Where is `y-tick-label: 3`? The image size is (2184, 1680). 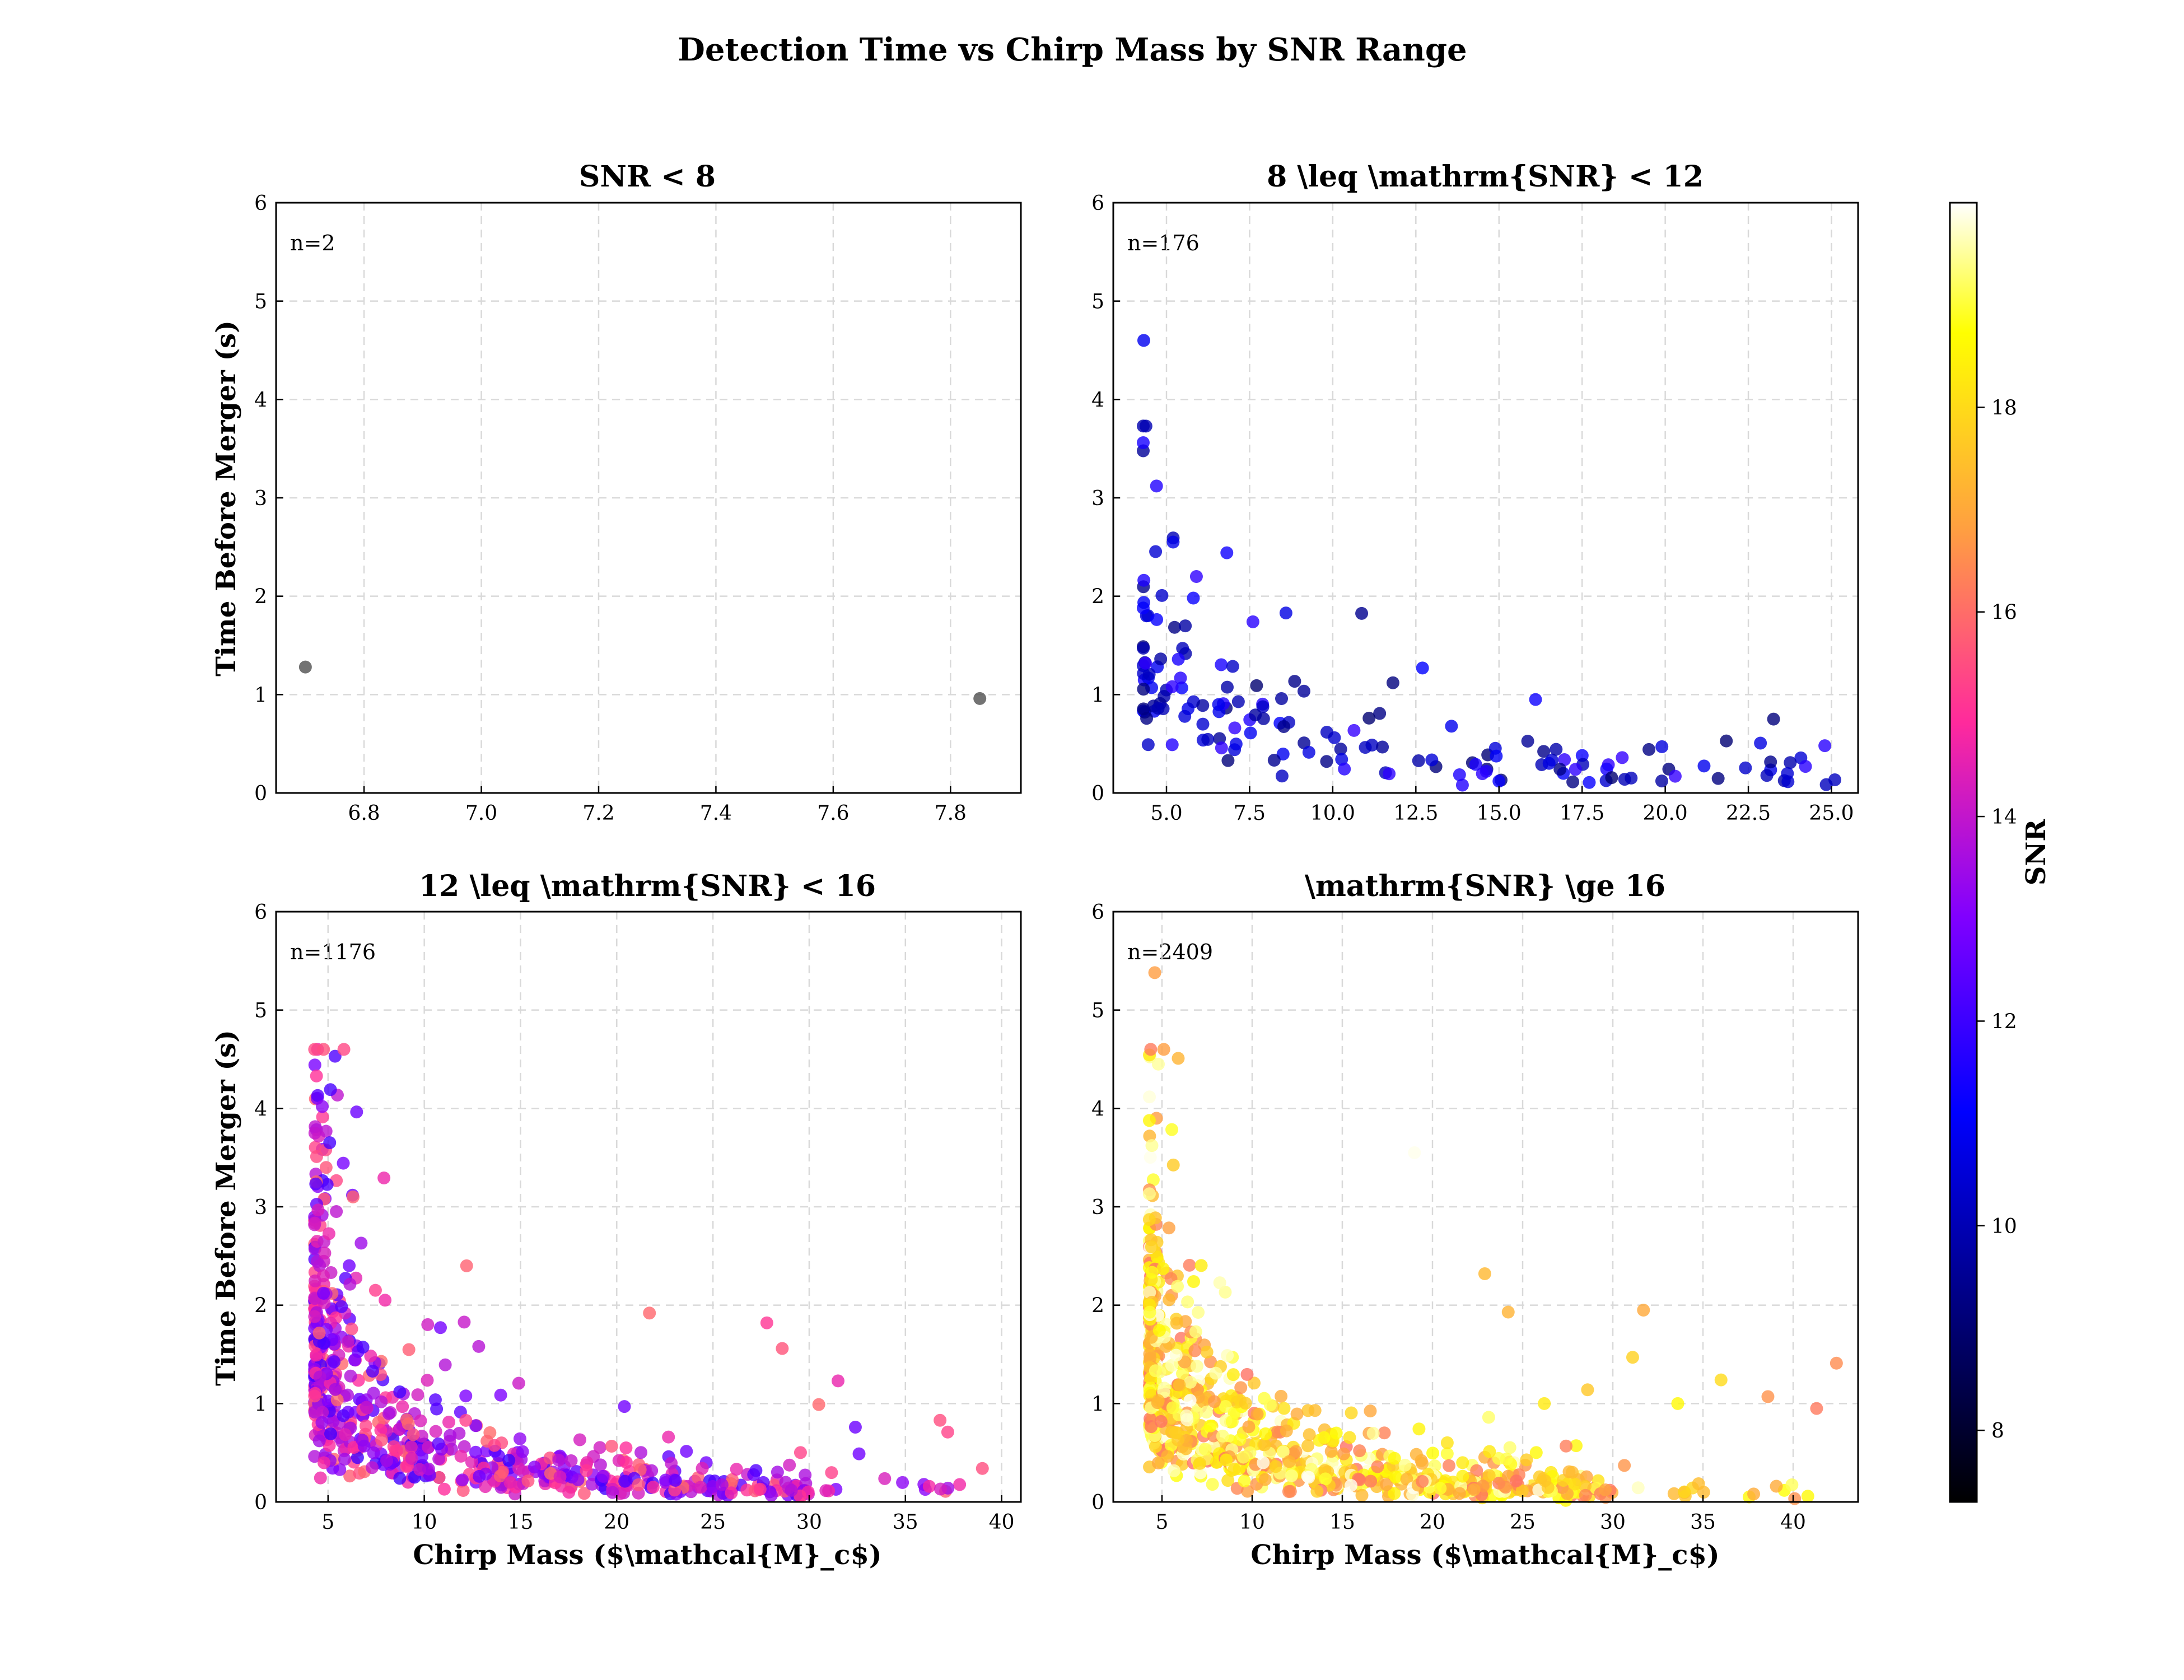
y-tick-label: 3 is located at coordinates (261, 1208).